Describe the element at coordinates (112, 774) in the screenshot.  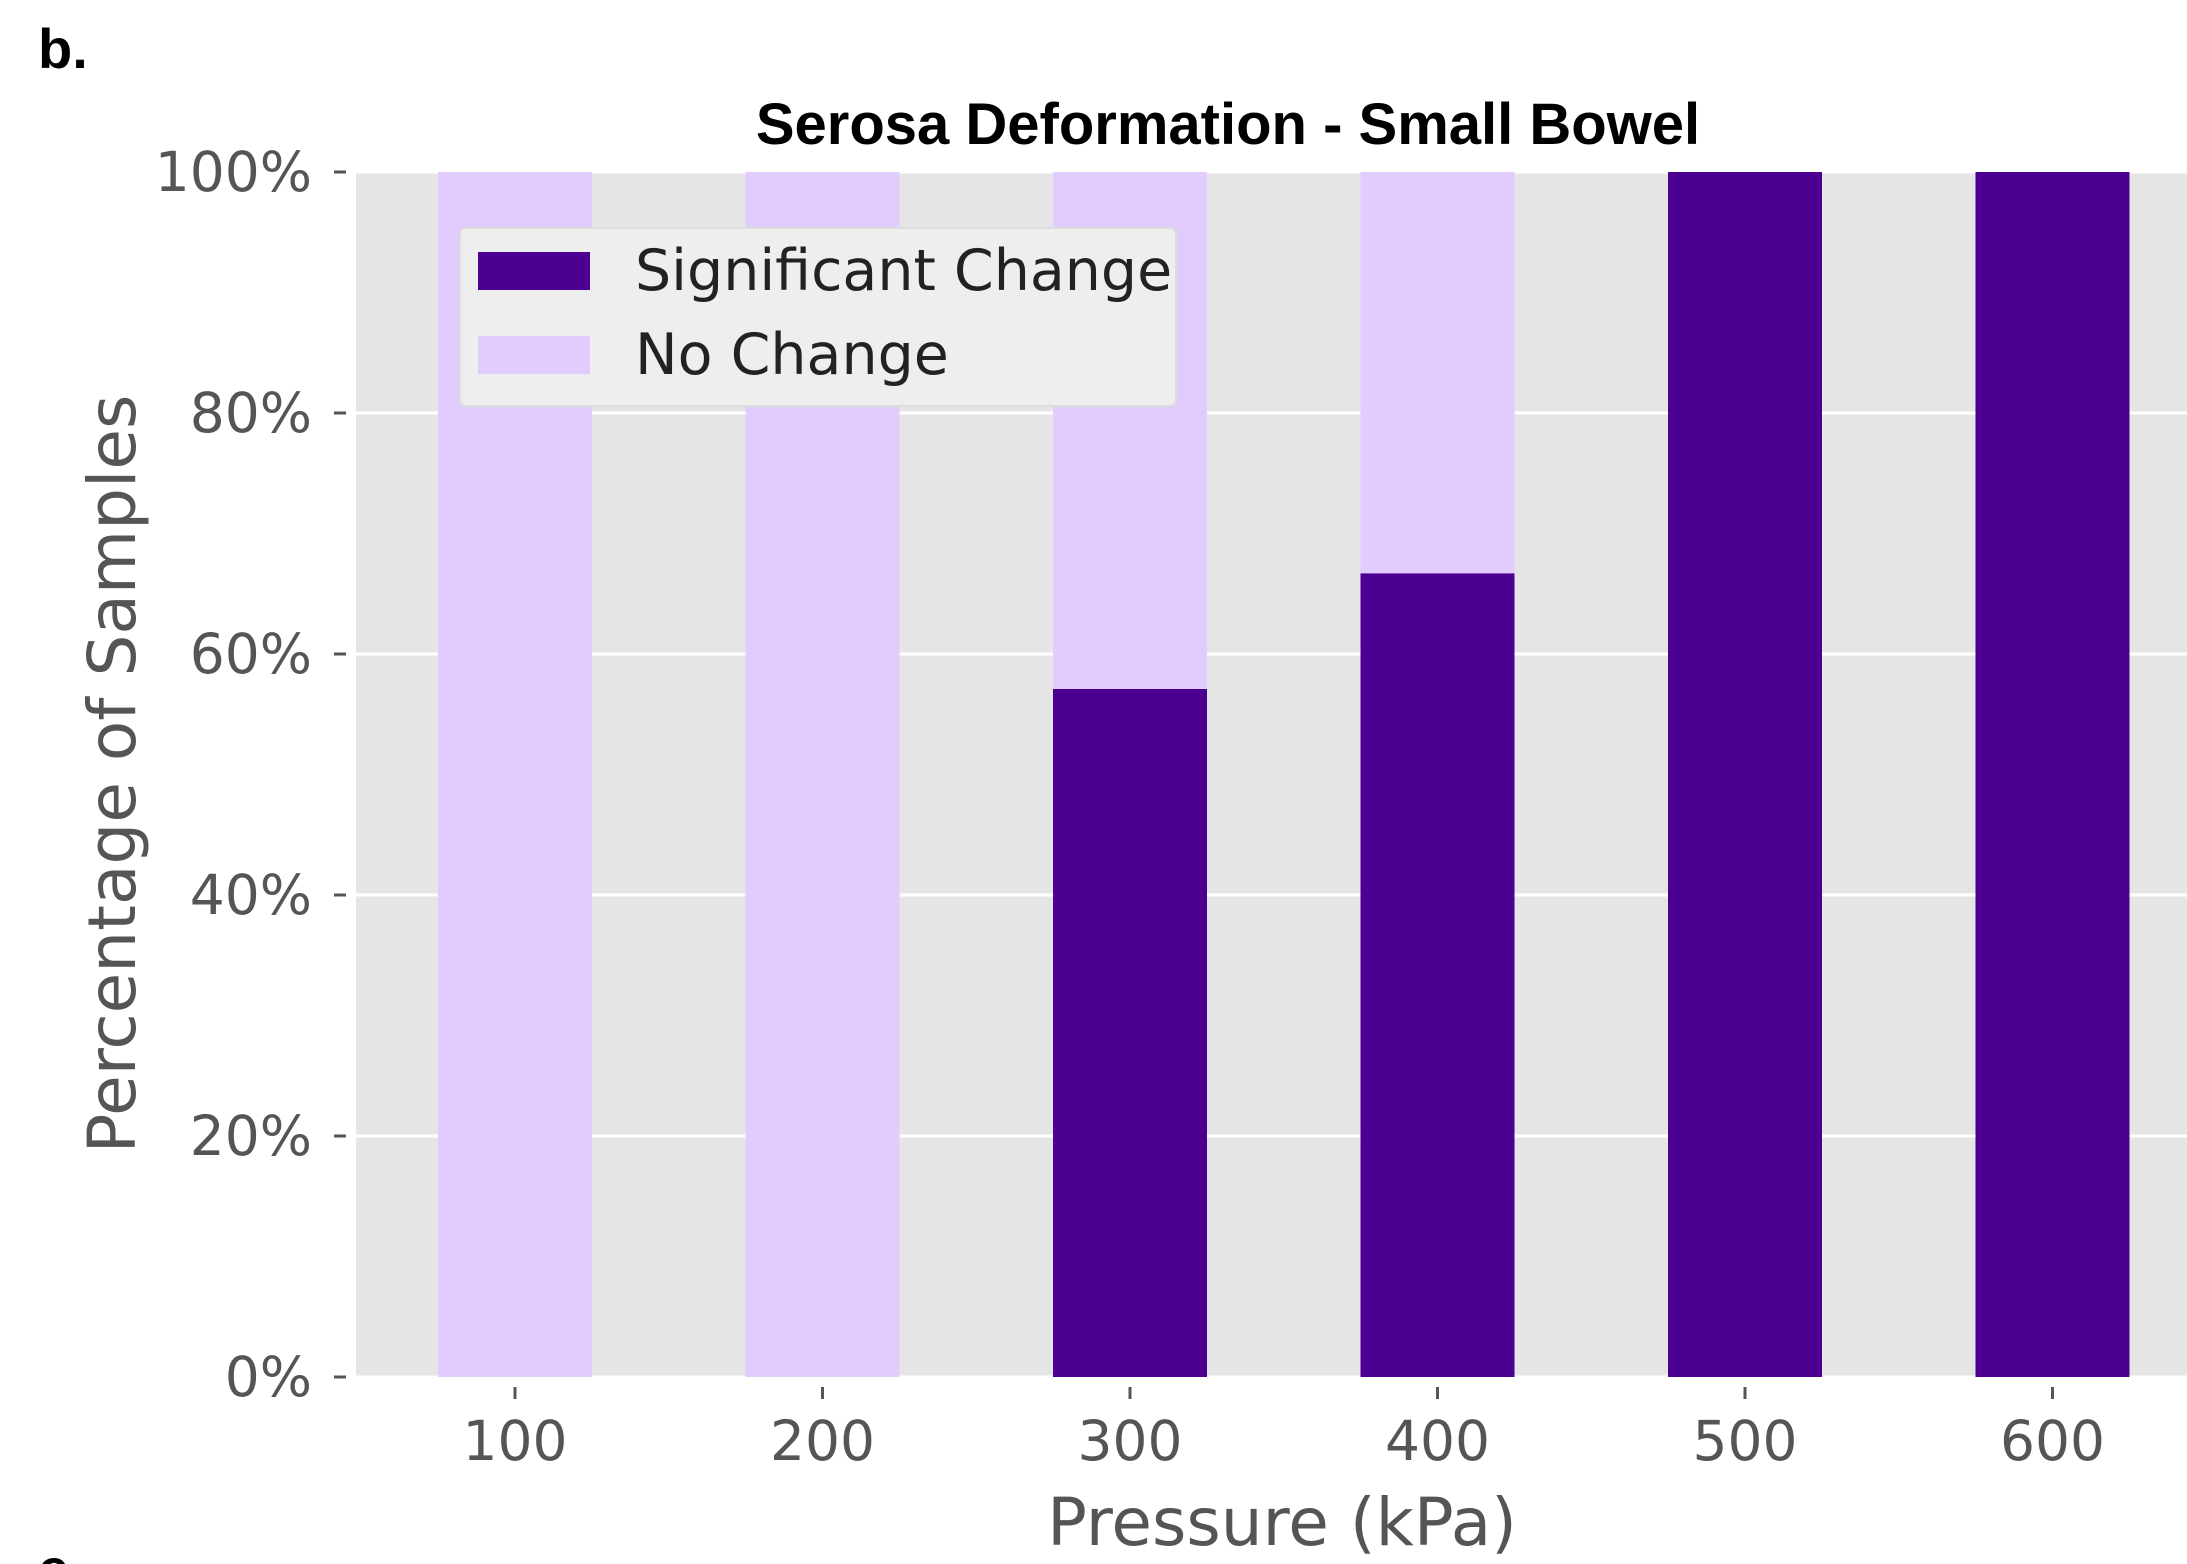
I see `y-axis-label: Percentage of Samples` at that location.